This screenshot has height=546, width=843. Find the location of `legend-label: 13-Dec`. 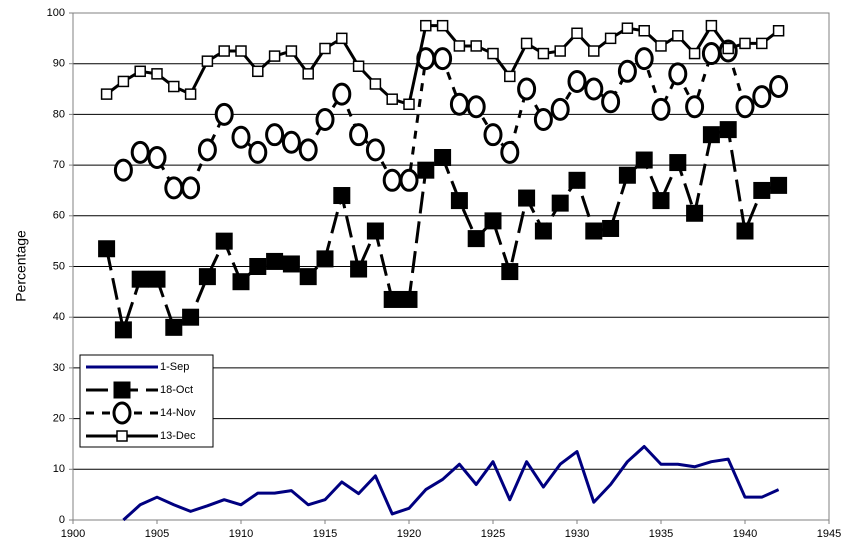

legend-label: 13-Dec is located at coordinates (178, 436).